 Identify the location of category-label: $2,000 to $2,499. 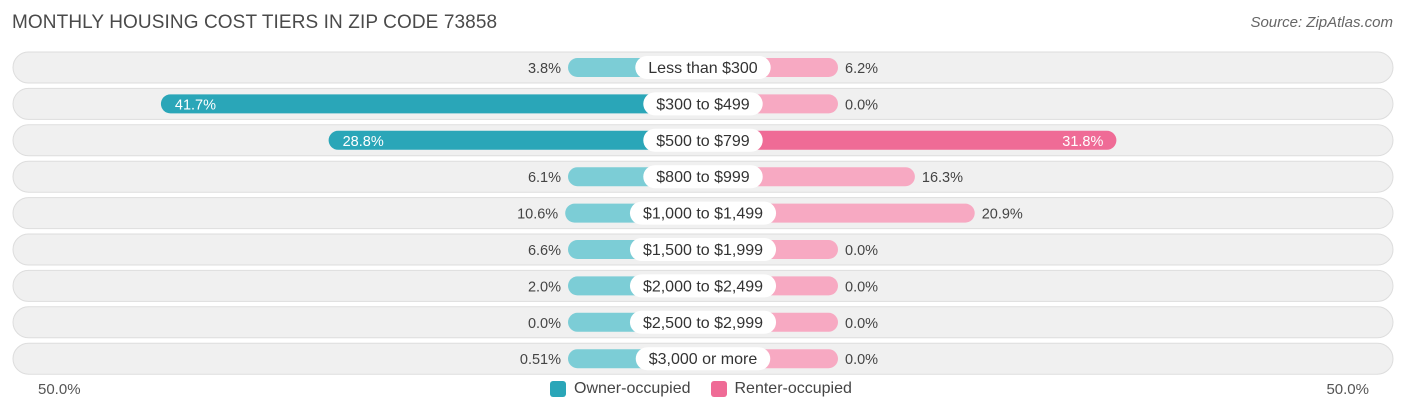
(703, 286).